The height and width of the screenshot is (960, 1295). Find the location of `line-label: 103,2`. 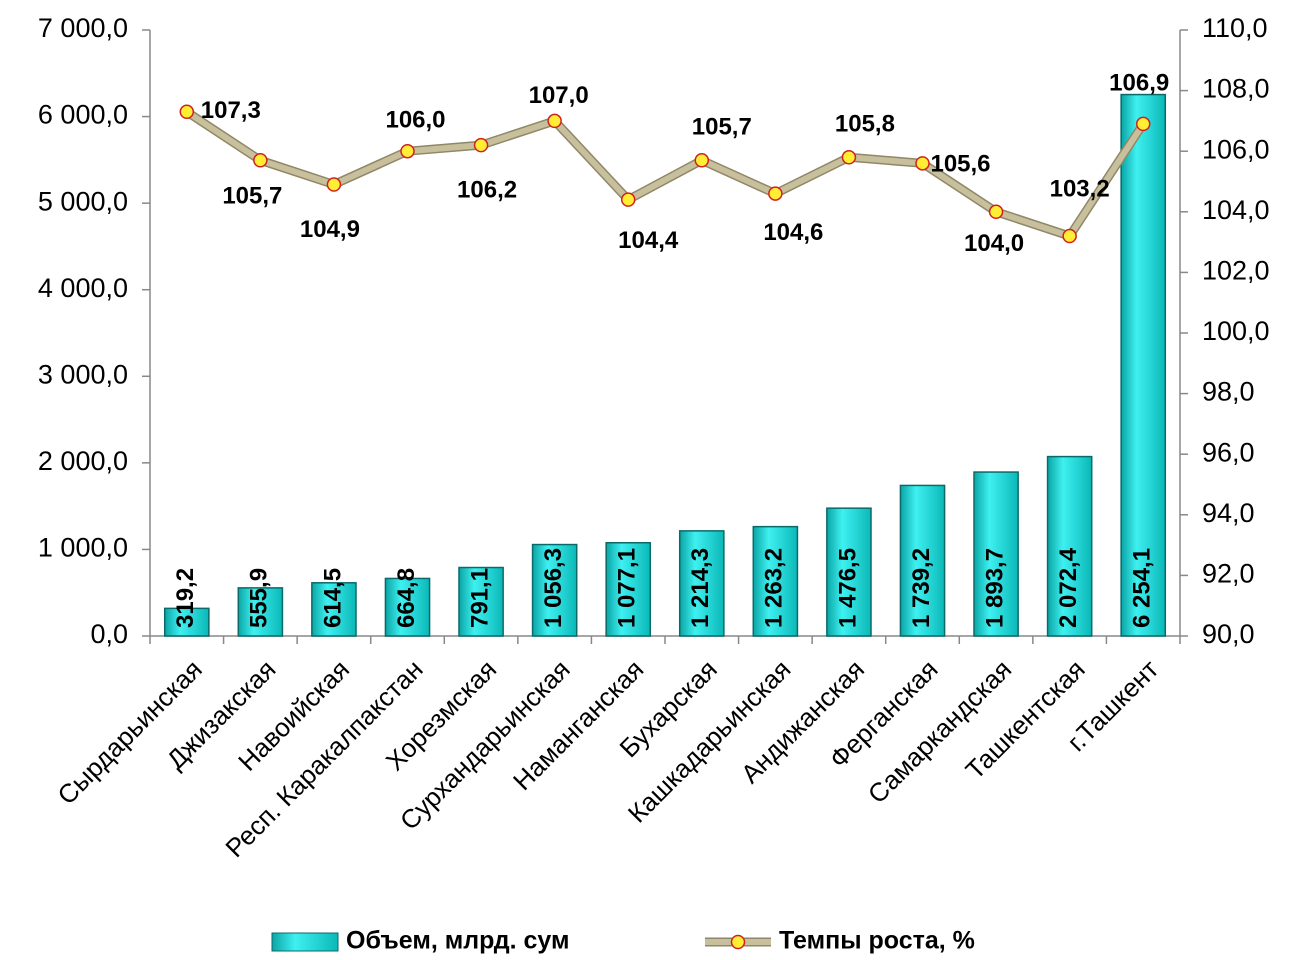

line-label: 103,2 is located at coordinates (1080, 188).